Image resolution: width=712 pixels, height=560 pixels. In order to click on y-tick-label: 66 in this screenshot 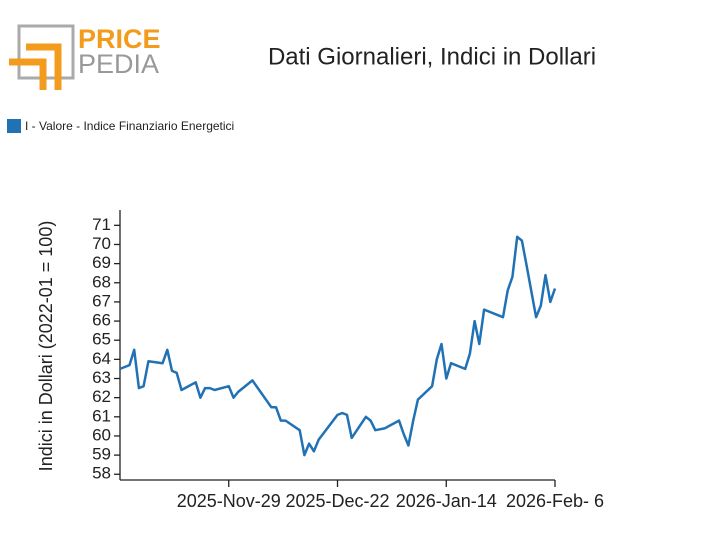, I will do `click(101, 320)`.